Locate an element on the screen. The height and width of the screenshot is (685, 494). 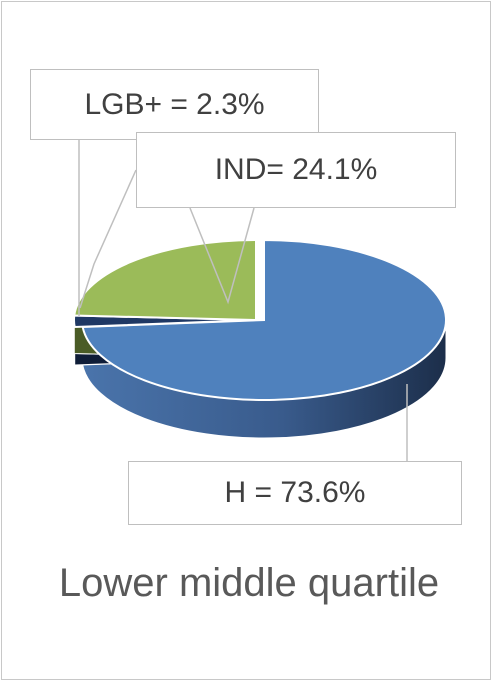
data-label-lgb: LGB+ = 2.3% is located at coordinates (174, 104).